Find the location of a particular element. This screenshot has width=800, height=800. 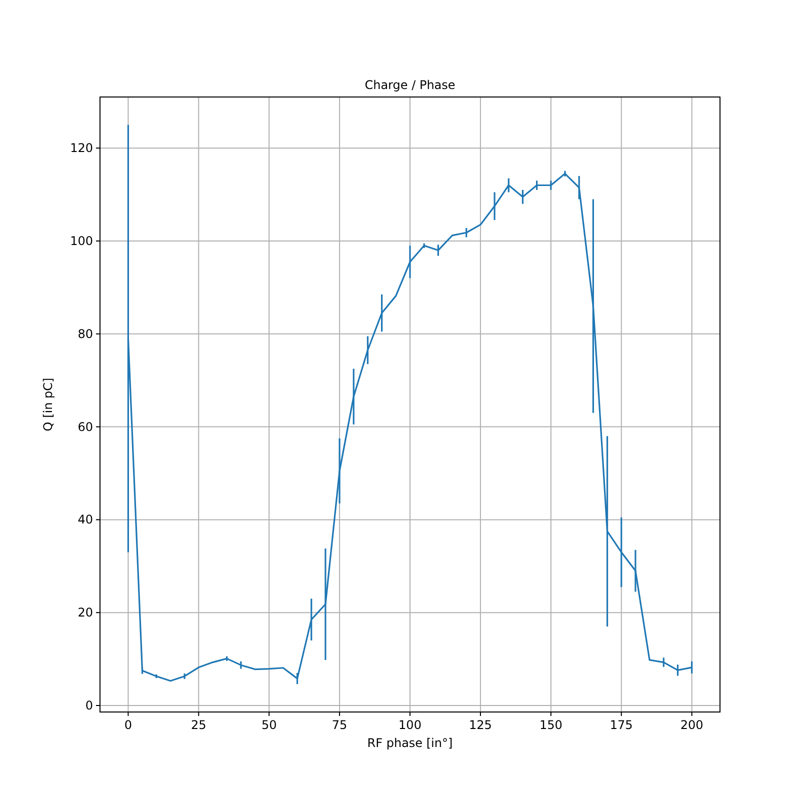

y-tick-label: 0 is located at coordinates (89, 705).